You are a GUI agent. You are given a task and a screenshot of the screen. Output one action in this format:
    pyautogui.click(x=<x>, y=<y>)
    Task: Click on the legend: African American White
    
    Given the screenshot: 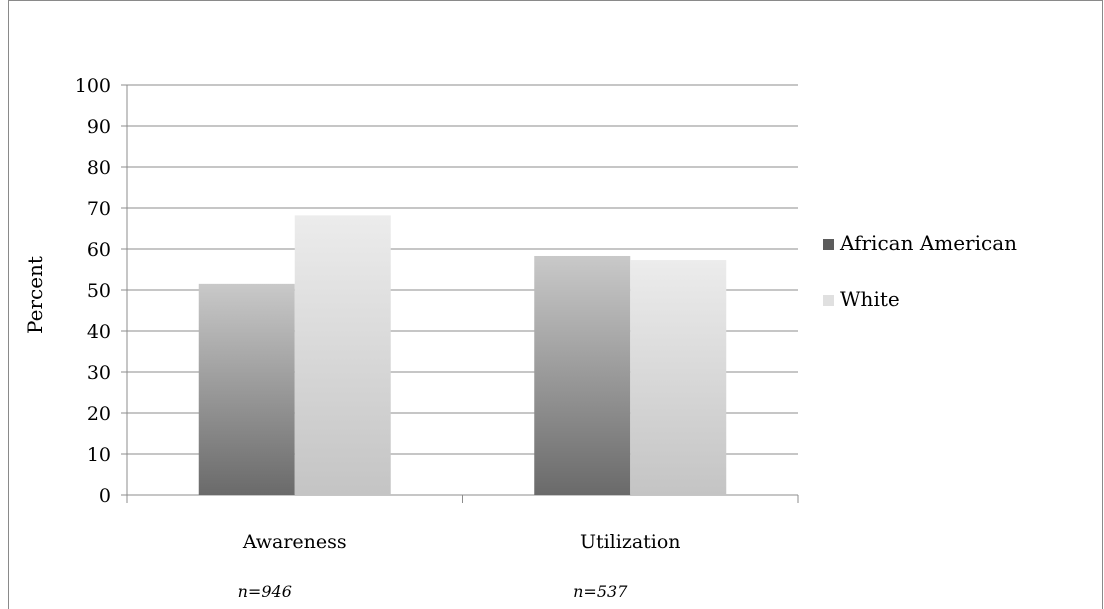 What is the action you would take?
    pyautogui.click(x=920, y=271)
    